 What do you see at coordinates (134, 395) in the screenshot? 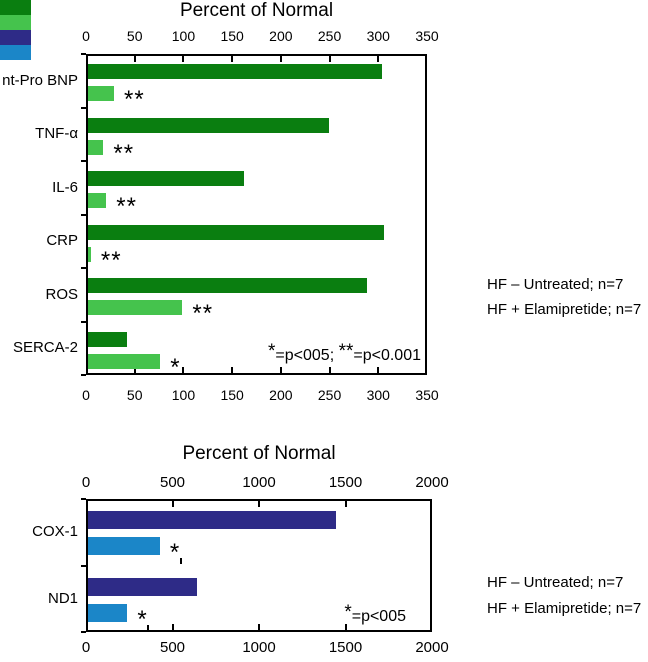
I see `x-axis-tick-label-bottom: 50` at bounding box center [134, 395].